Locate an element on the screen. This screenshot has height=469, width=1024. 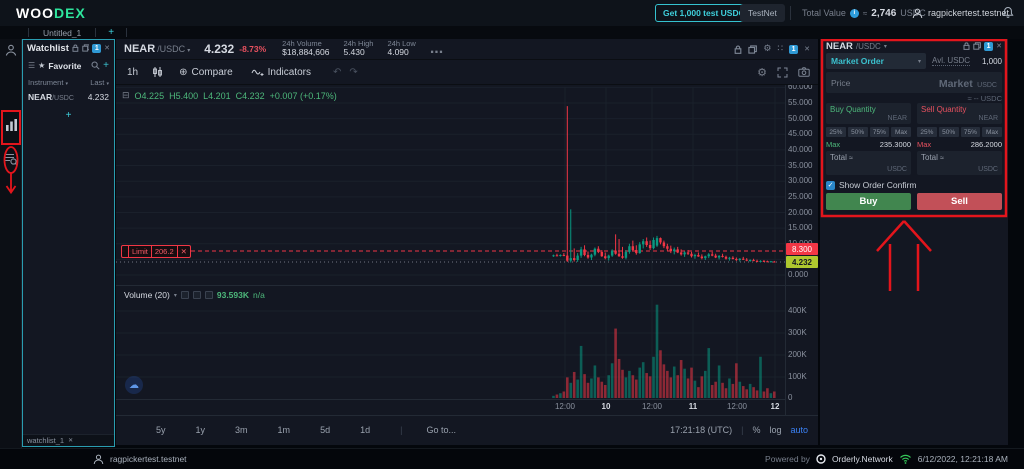
notifications-bell-icon is located at coordinates (1008, 12).